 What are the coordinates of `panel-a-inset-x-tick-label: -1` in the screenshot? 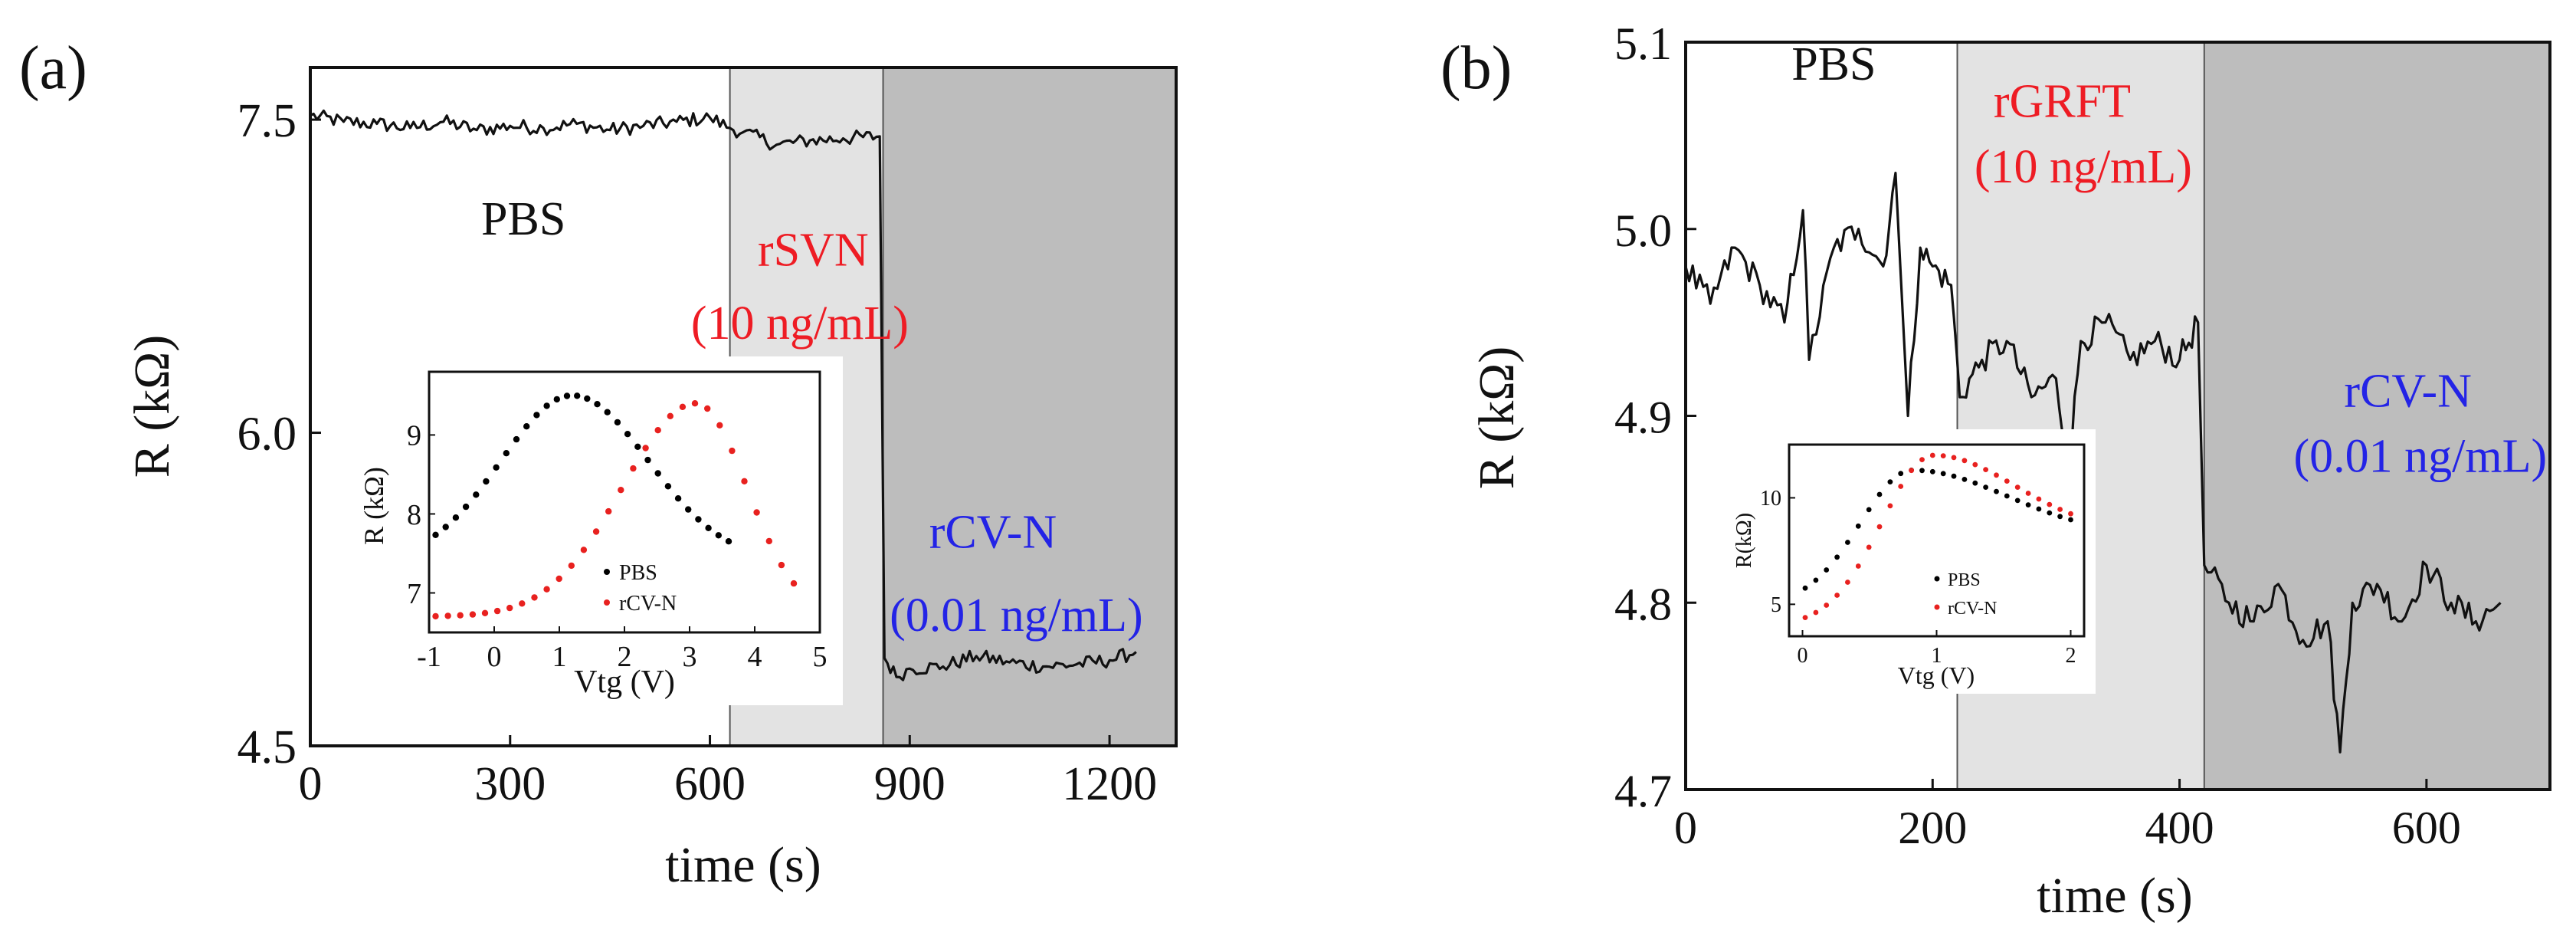 It's located at (429, 657).